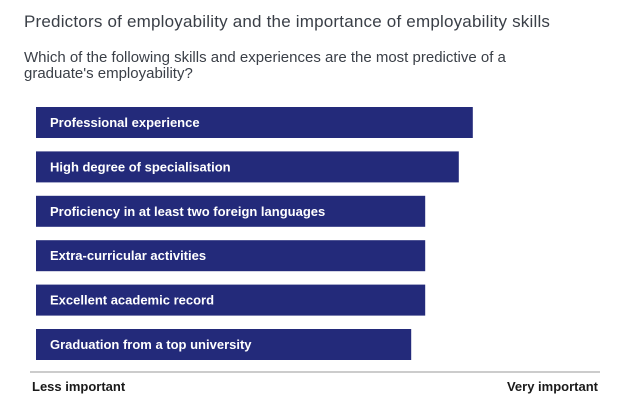 This screenshot has width=640, height=406. What do you see at coordinates (151, 344) in the screenshot?
I see `bar-label-6: Graduation from a top university` at bounding box center [151, 344].